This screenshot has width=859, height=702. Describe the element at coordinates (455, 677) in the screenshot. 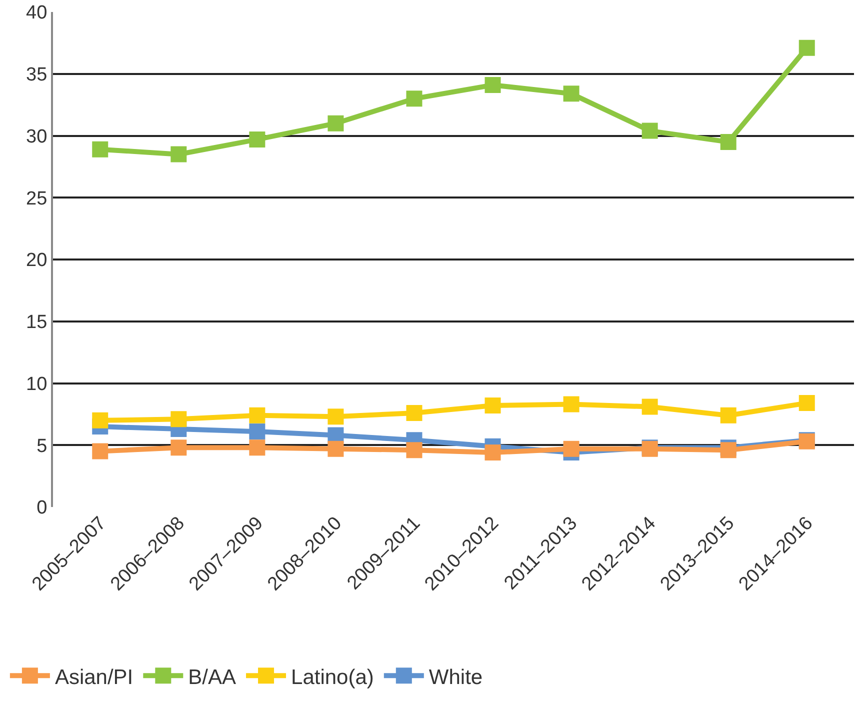

I see `legend-label: White` at that location.